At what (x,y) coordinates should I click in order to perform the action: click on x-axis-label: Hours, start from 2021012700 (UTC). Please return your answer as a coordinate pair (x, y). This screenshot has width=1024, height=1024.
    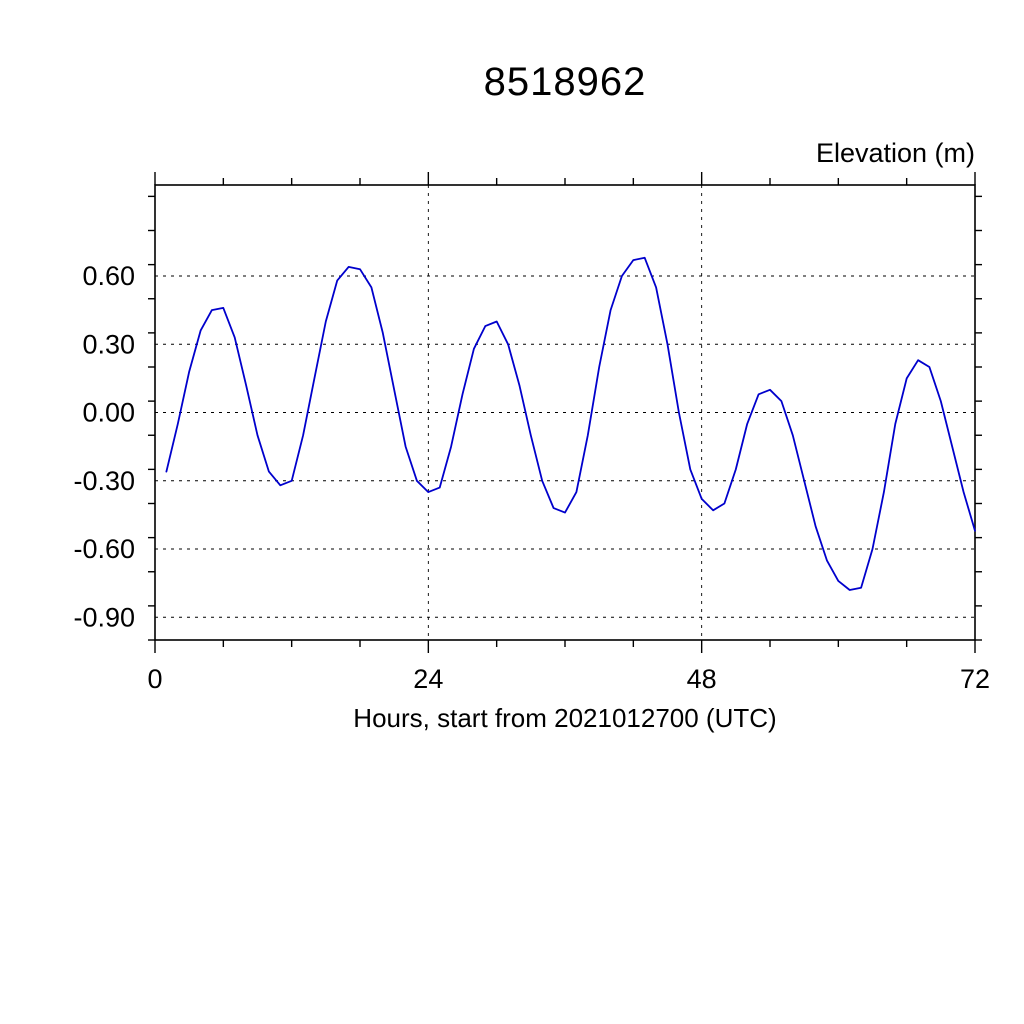
    Looking at the image, I should click on (565, 718).